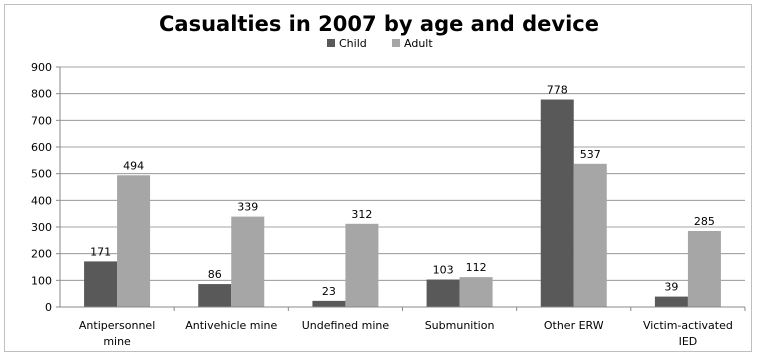 Image resolution: width=757 pixels, height=356 pixels. I want to click on data-label: 112, so click(476, 267).